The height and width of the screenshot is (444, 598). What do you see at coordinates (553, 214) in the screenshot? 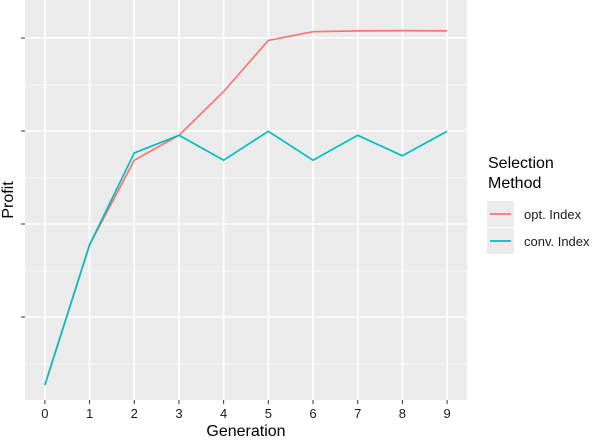
I see `legend-label-opt-index: opt. Index` at bounding box center [553, 214].